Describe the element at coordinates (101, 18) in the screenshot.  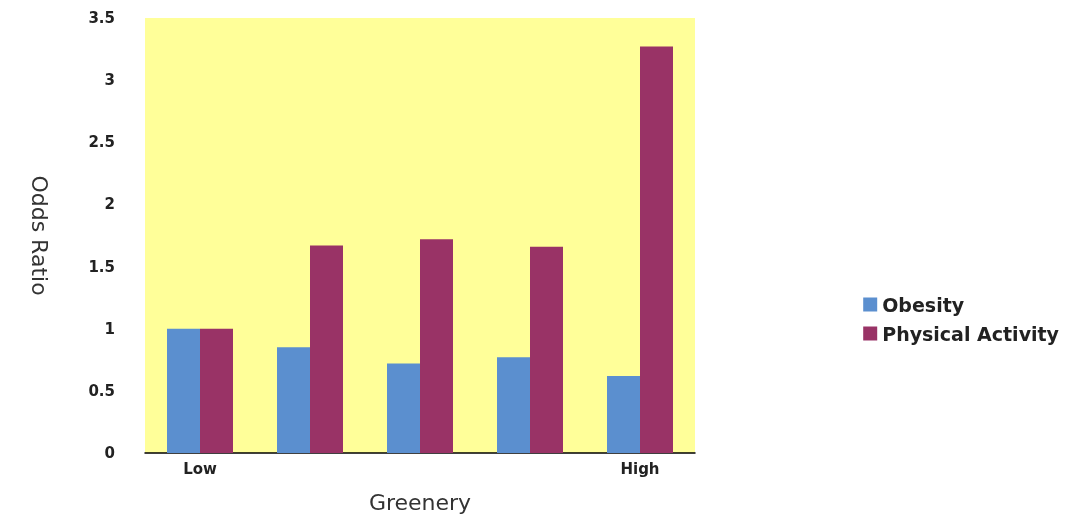
I see `y-tick-label: 3.5` at that location.